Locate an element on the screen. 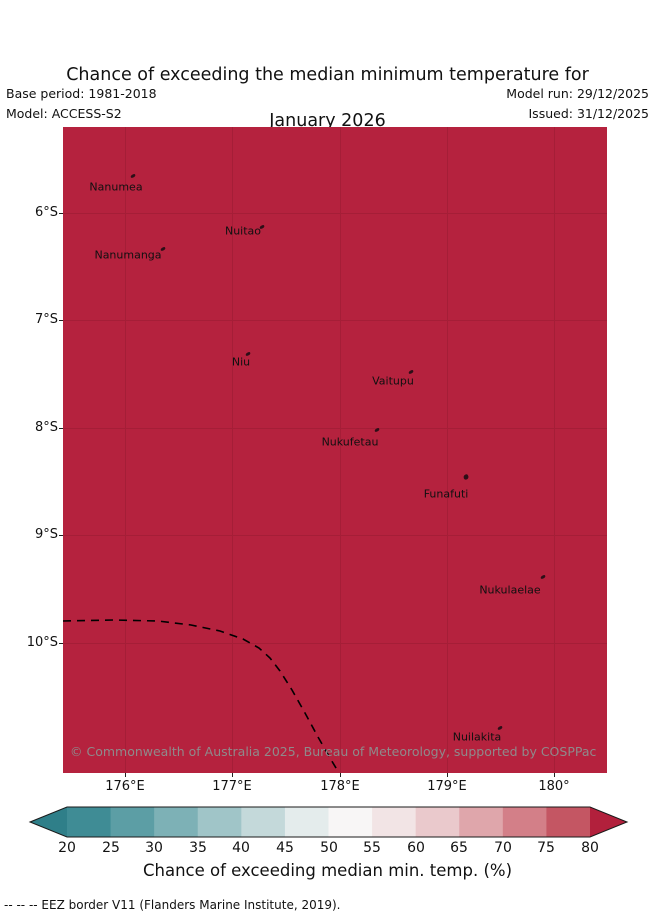 The width and height of the screenshot is (655, 919). colorbar-ticks: 20 25 30 35 40 45 50 55 60 65 70 75 80 is located at coordinates (327, 849).